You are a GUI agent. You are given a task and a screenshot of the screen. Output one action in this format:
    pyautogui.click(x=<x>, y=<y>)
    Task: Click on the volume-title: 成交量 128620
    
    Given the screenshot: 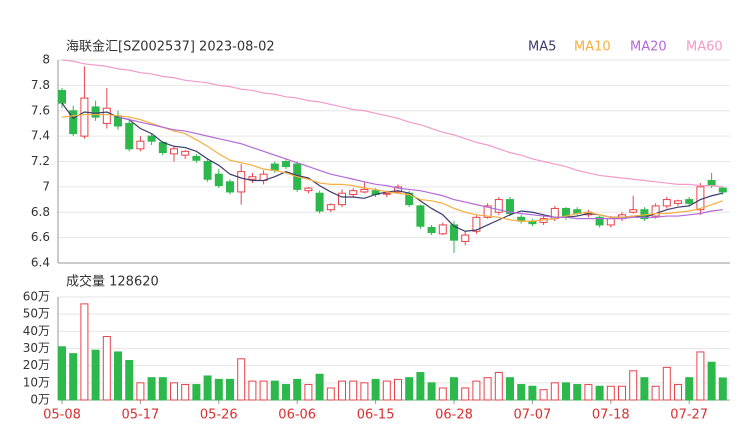 What is the action you would take?
    pyautogui.click(x=112, y=282)
    